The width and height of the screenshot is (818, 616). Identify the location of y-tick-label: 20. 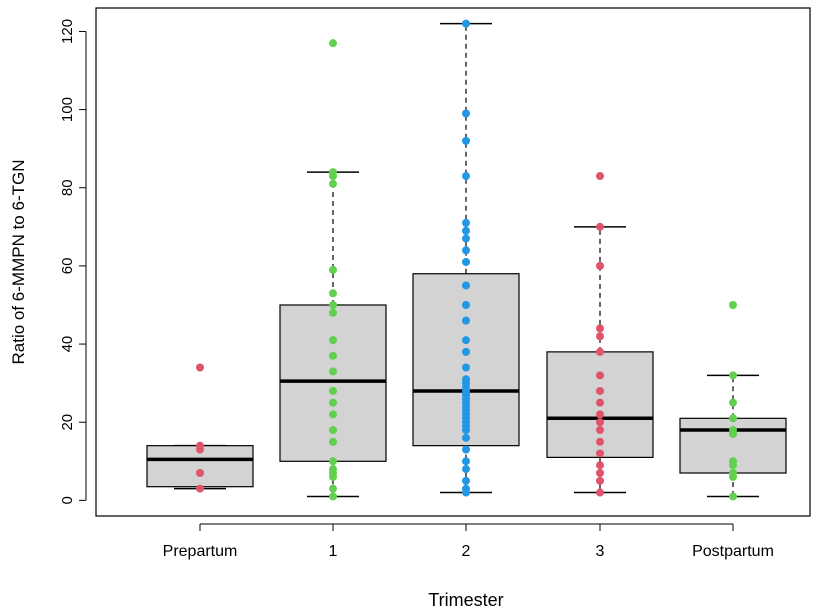
(67, 422).